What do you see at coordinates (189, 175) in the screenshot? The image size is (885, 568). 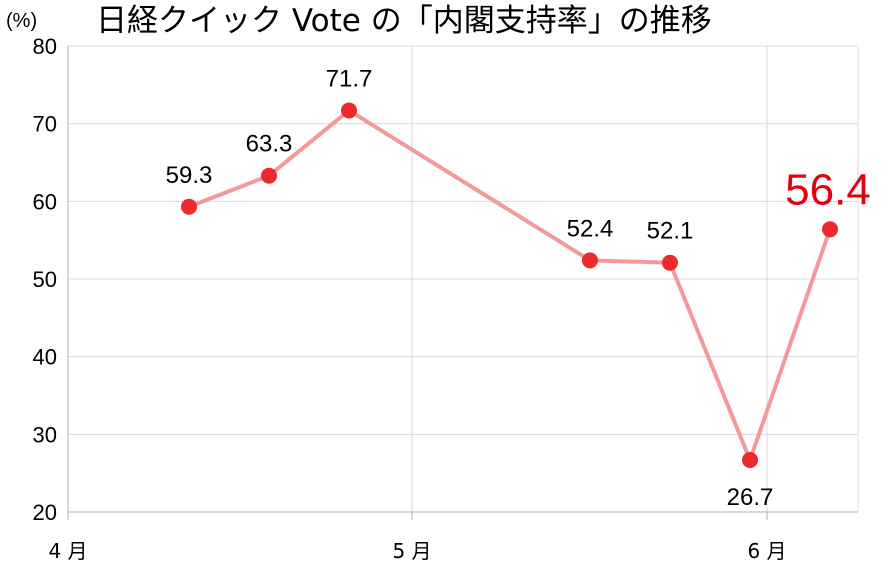 I see `data-label: 59.3` at bounding box center [189, 175].